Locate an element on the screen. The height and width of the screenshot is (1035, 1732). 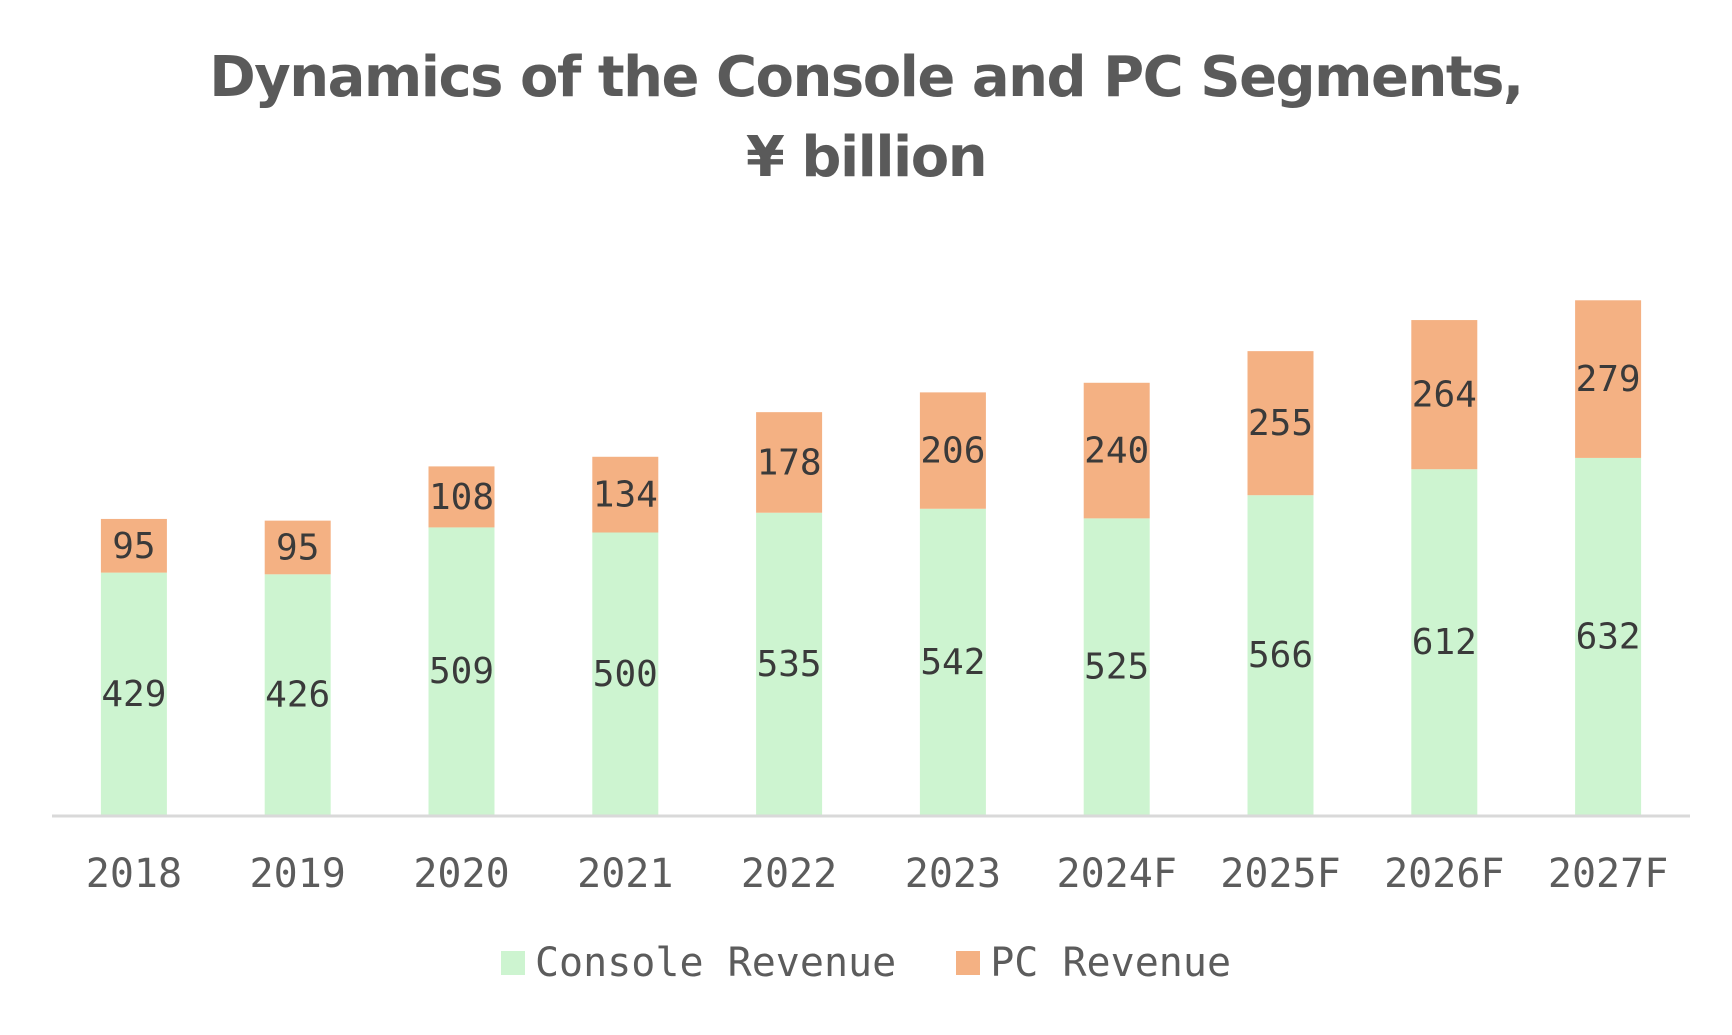
bar-console-2026F is located at coordinates (1444, 642).